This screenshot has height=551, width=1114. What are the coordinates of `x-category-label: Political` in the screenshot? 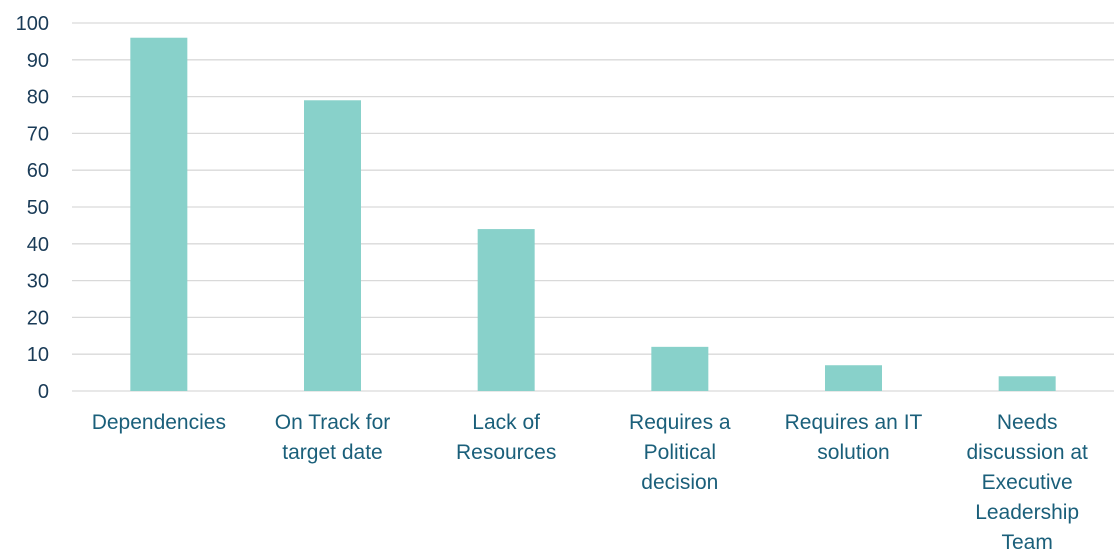 It's located at (680, 452).